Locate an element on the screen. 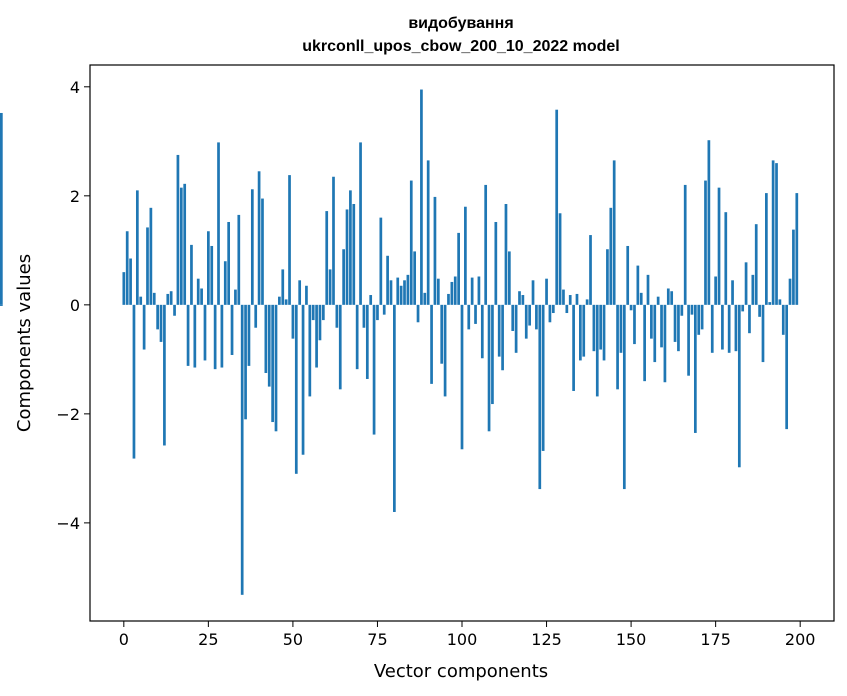 The width and height of the screenshot is (847, 696). x-tick-label: 175 is located at coordinates (715, 639).